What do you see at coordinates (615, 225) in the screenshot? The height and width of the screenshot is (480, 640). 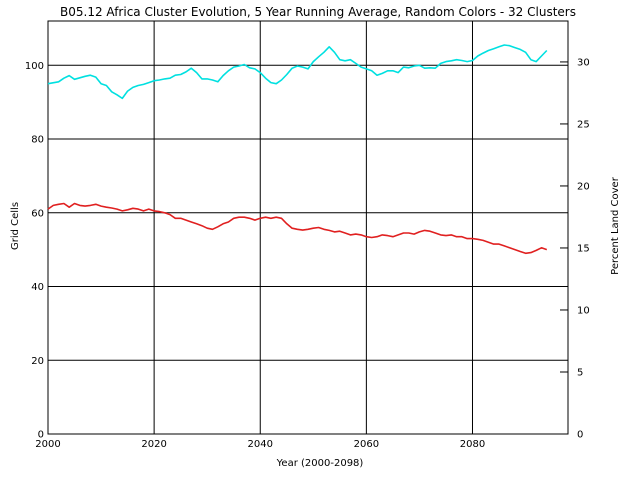 I see `y2-axis-label: Percent Land Cover` at bounding box center [615, 225].